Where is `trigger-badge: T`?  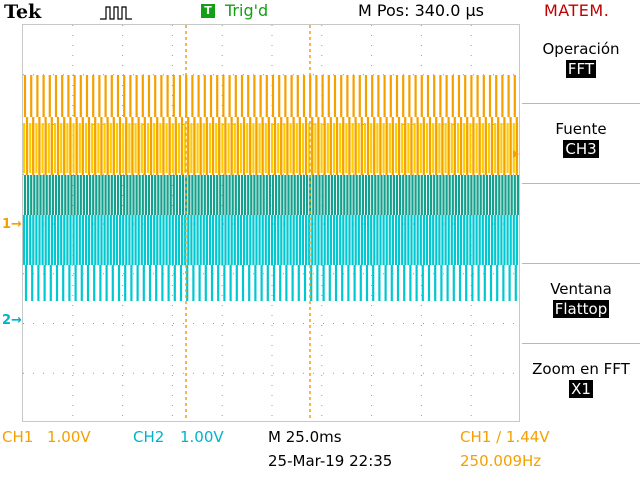
trigger-badge: T is located at coordinates (208, 11).